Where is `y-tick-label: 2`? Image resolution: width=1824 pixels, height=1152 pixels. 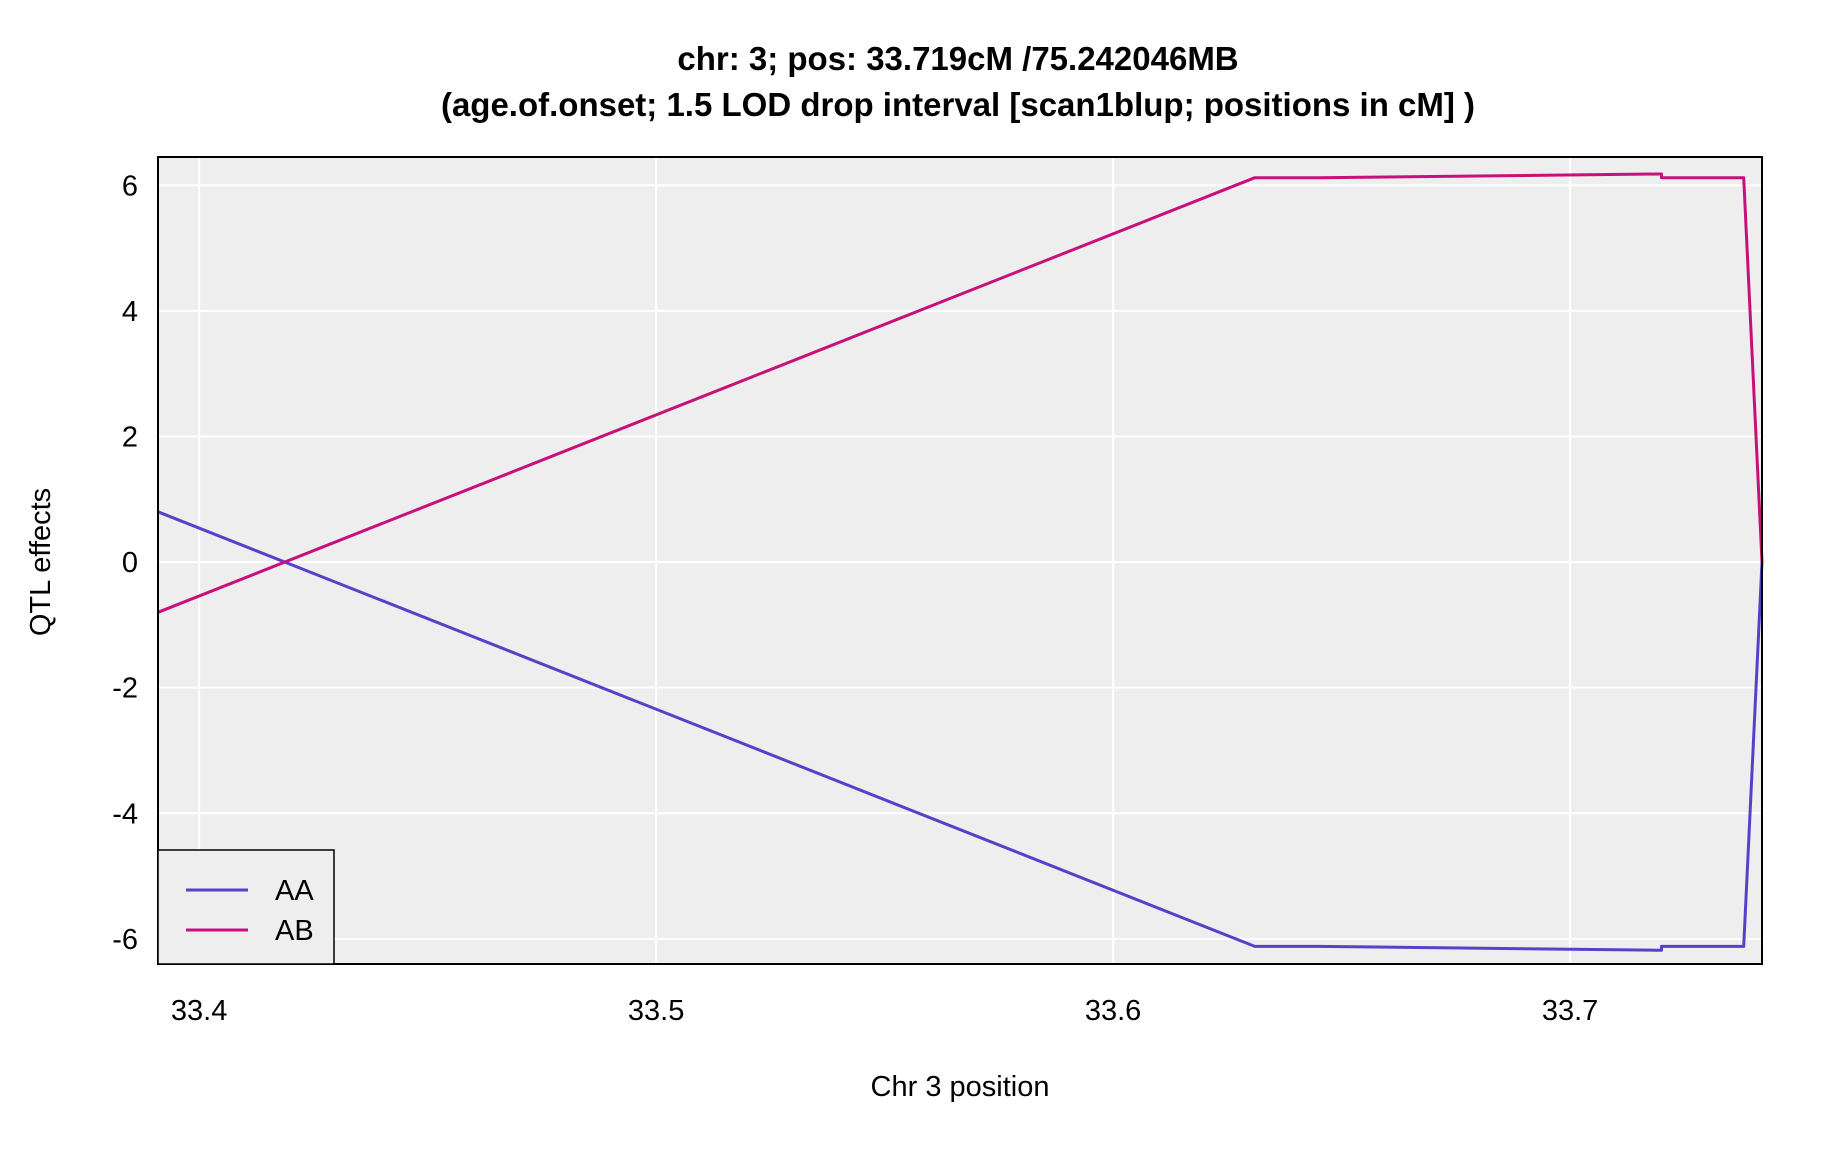 y-tick-label: 2 is located at coordinates (130, 437).